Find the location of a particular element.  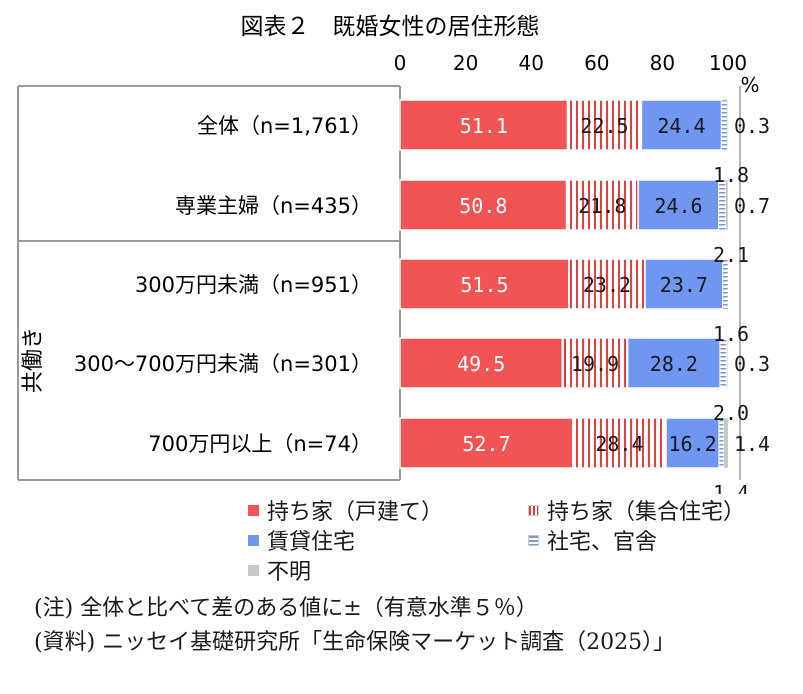

value-label-company-housing: 2.1 is located at coordinates (731, 255).